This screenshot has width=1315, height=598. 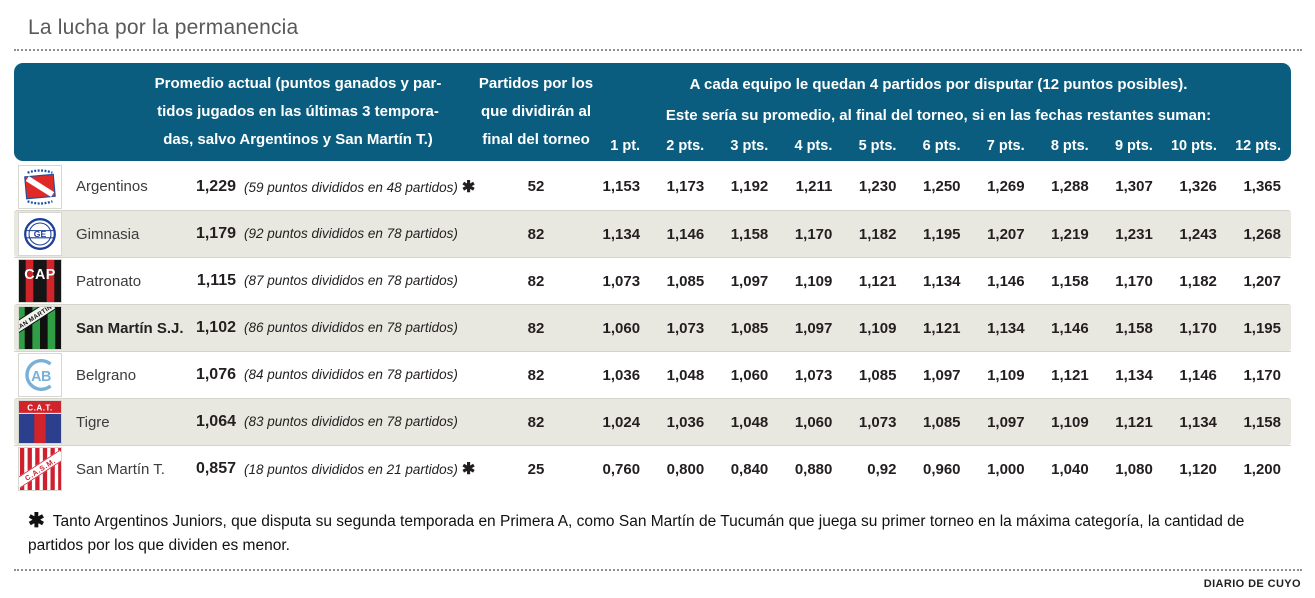 What do you see at coordinates (215, 374) in the screenshot?
I see `current-average: 1,076` at bounding box center [215, 374].